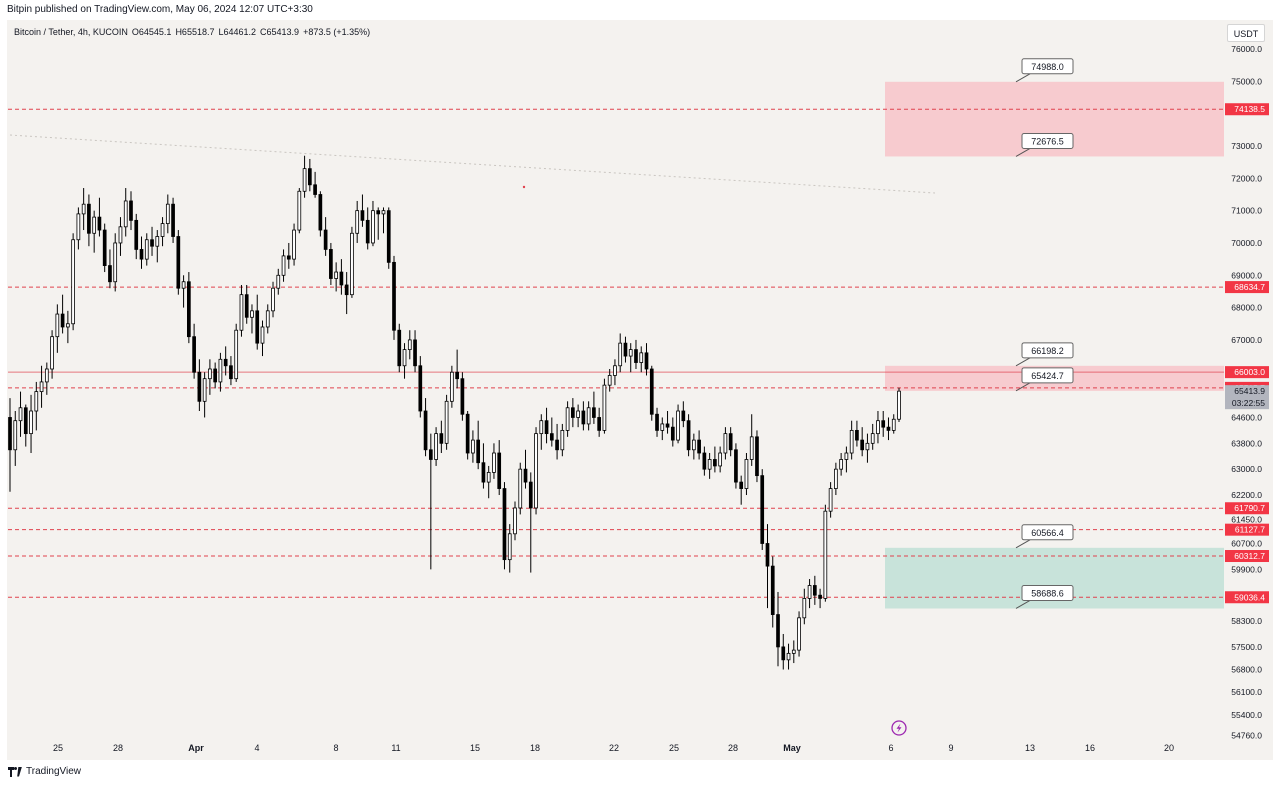 Image resolution: width=1280 pixels, height=785 pixels. Describe the element at coordinates (237, 32) in the screenshot. I see `low-value: L64461.2` at that location.